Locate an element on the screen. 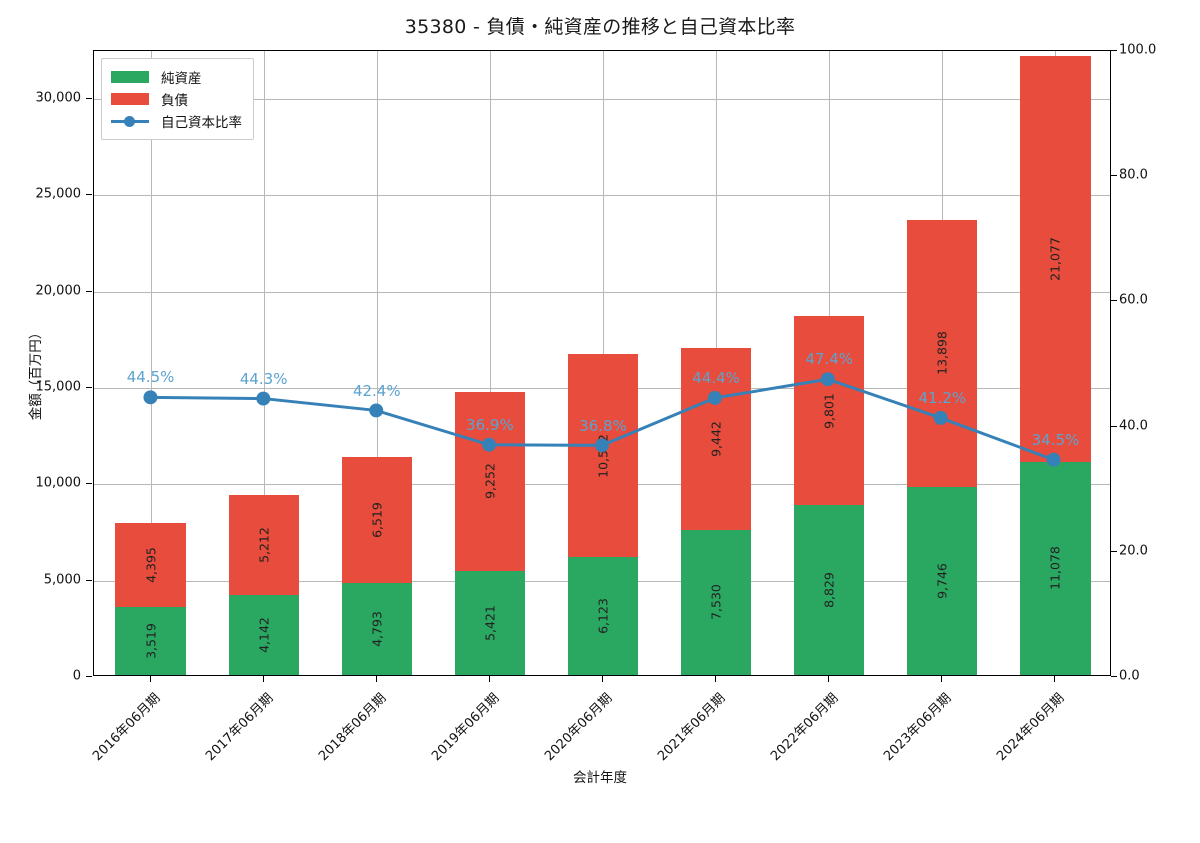 The image size is (1200, 843). legend-item-label: 自己資本比率 is located at coordinates (201, 123).